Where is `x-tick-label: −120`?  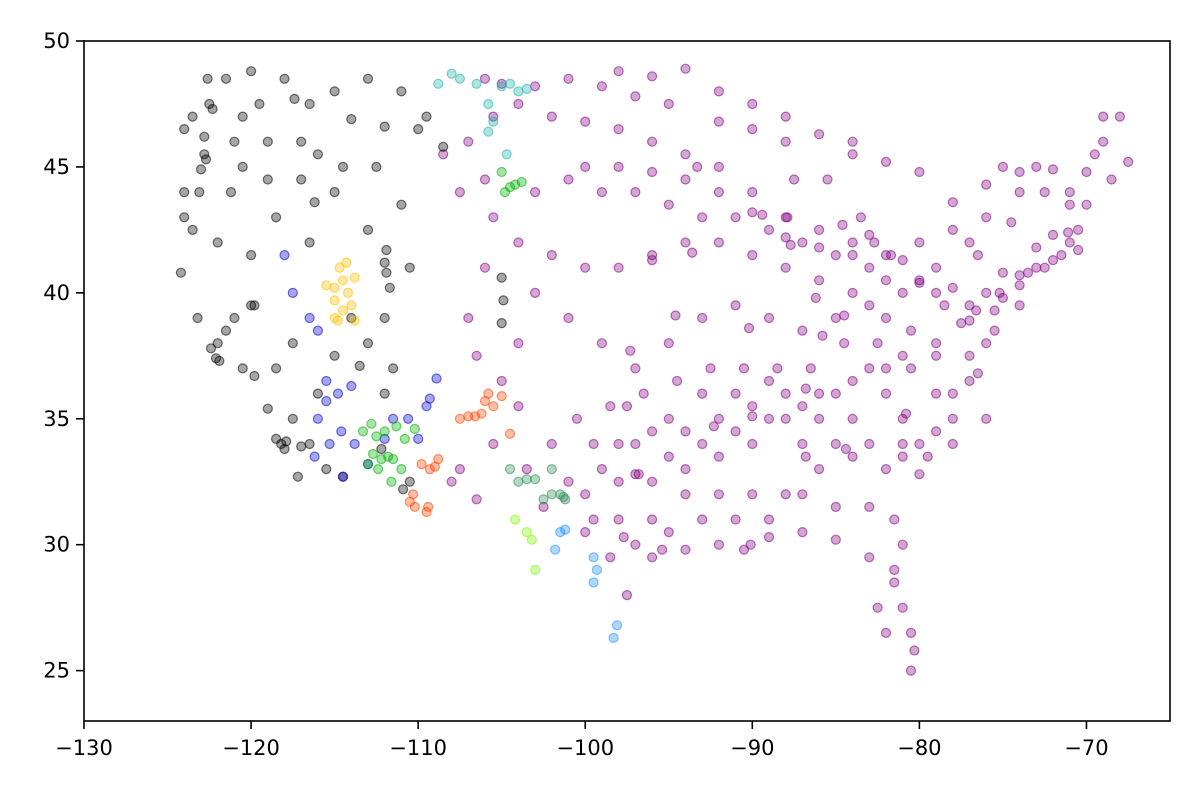
x-tick-label: −120 is located at coordinates (251, 748).